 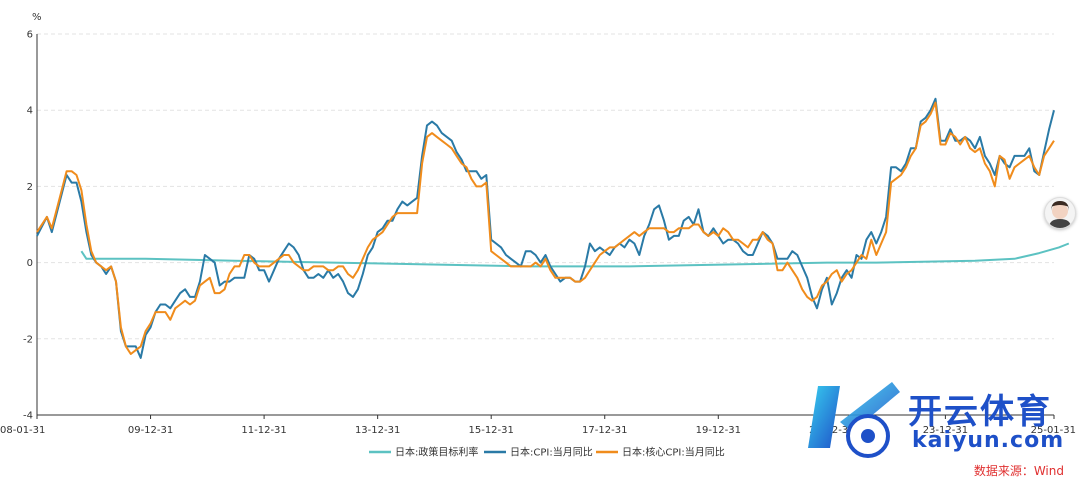 What do you see at coordinates (30, 187) in the screenshot?
I see `y-tick-label: 2` at bounding box center [30, 187].